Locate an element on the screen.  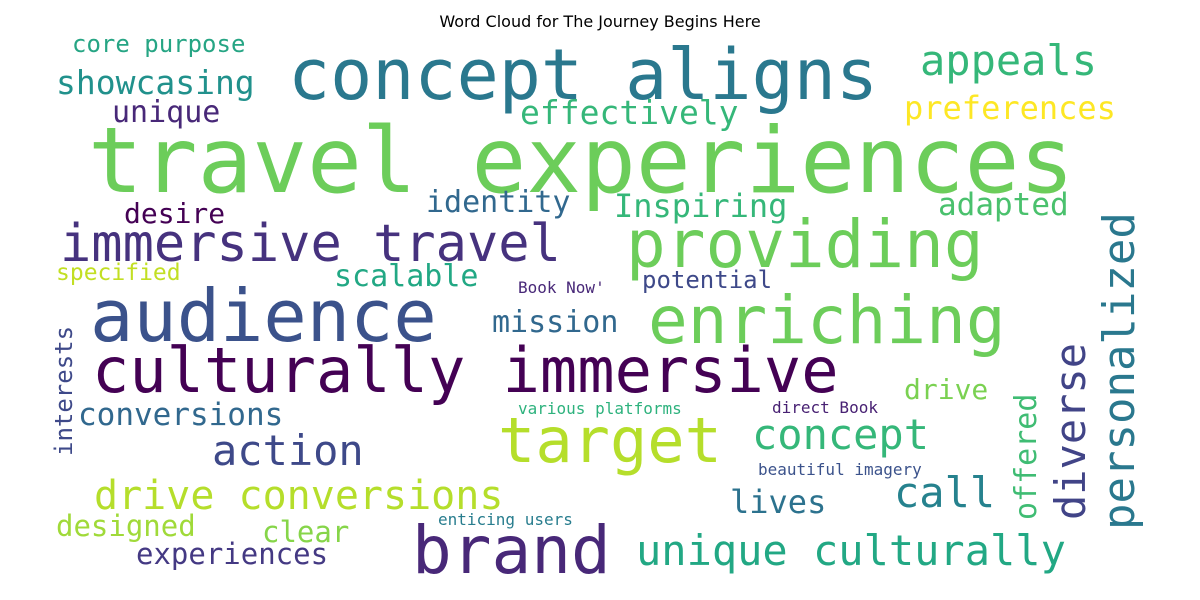
cloud-word: lives is located at coordinates (778, 502).